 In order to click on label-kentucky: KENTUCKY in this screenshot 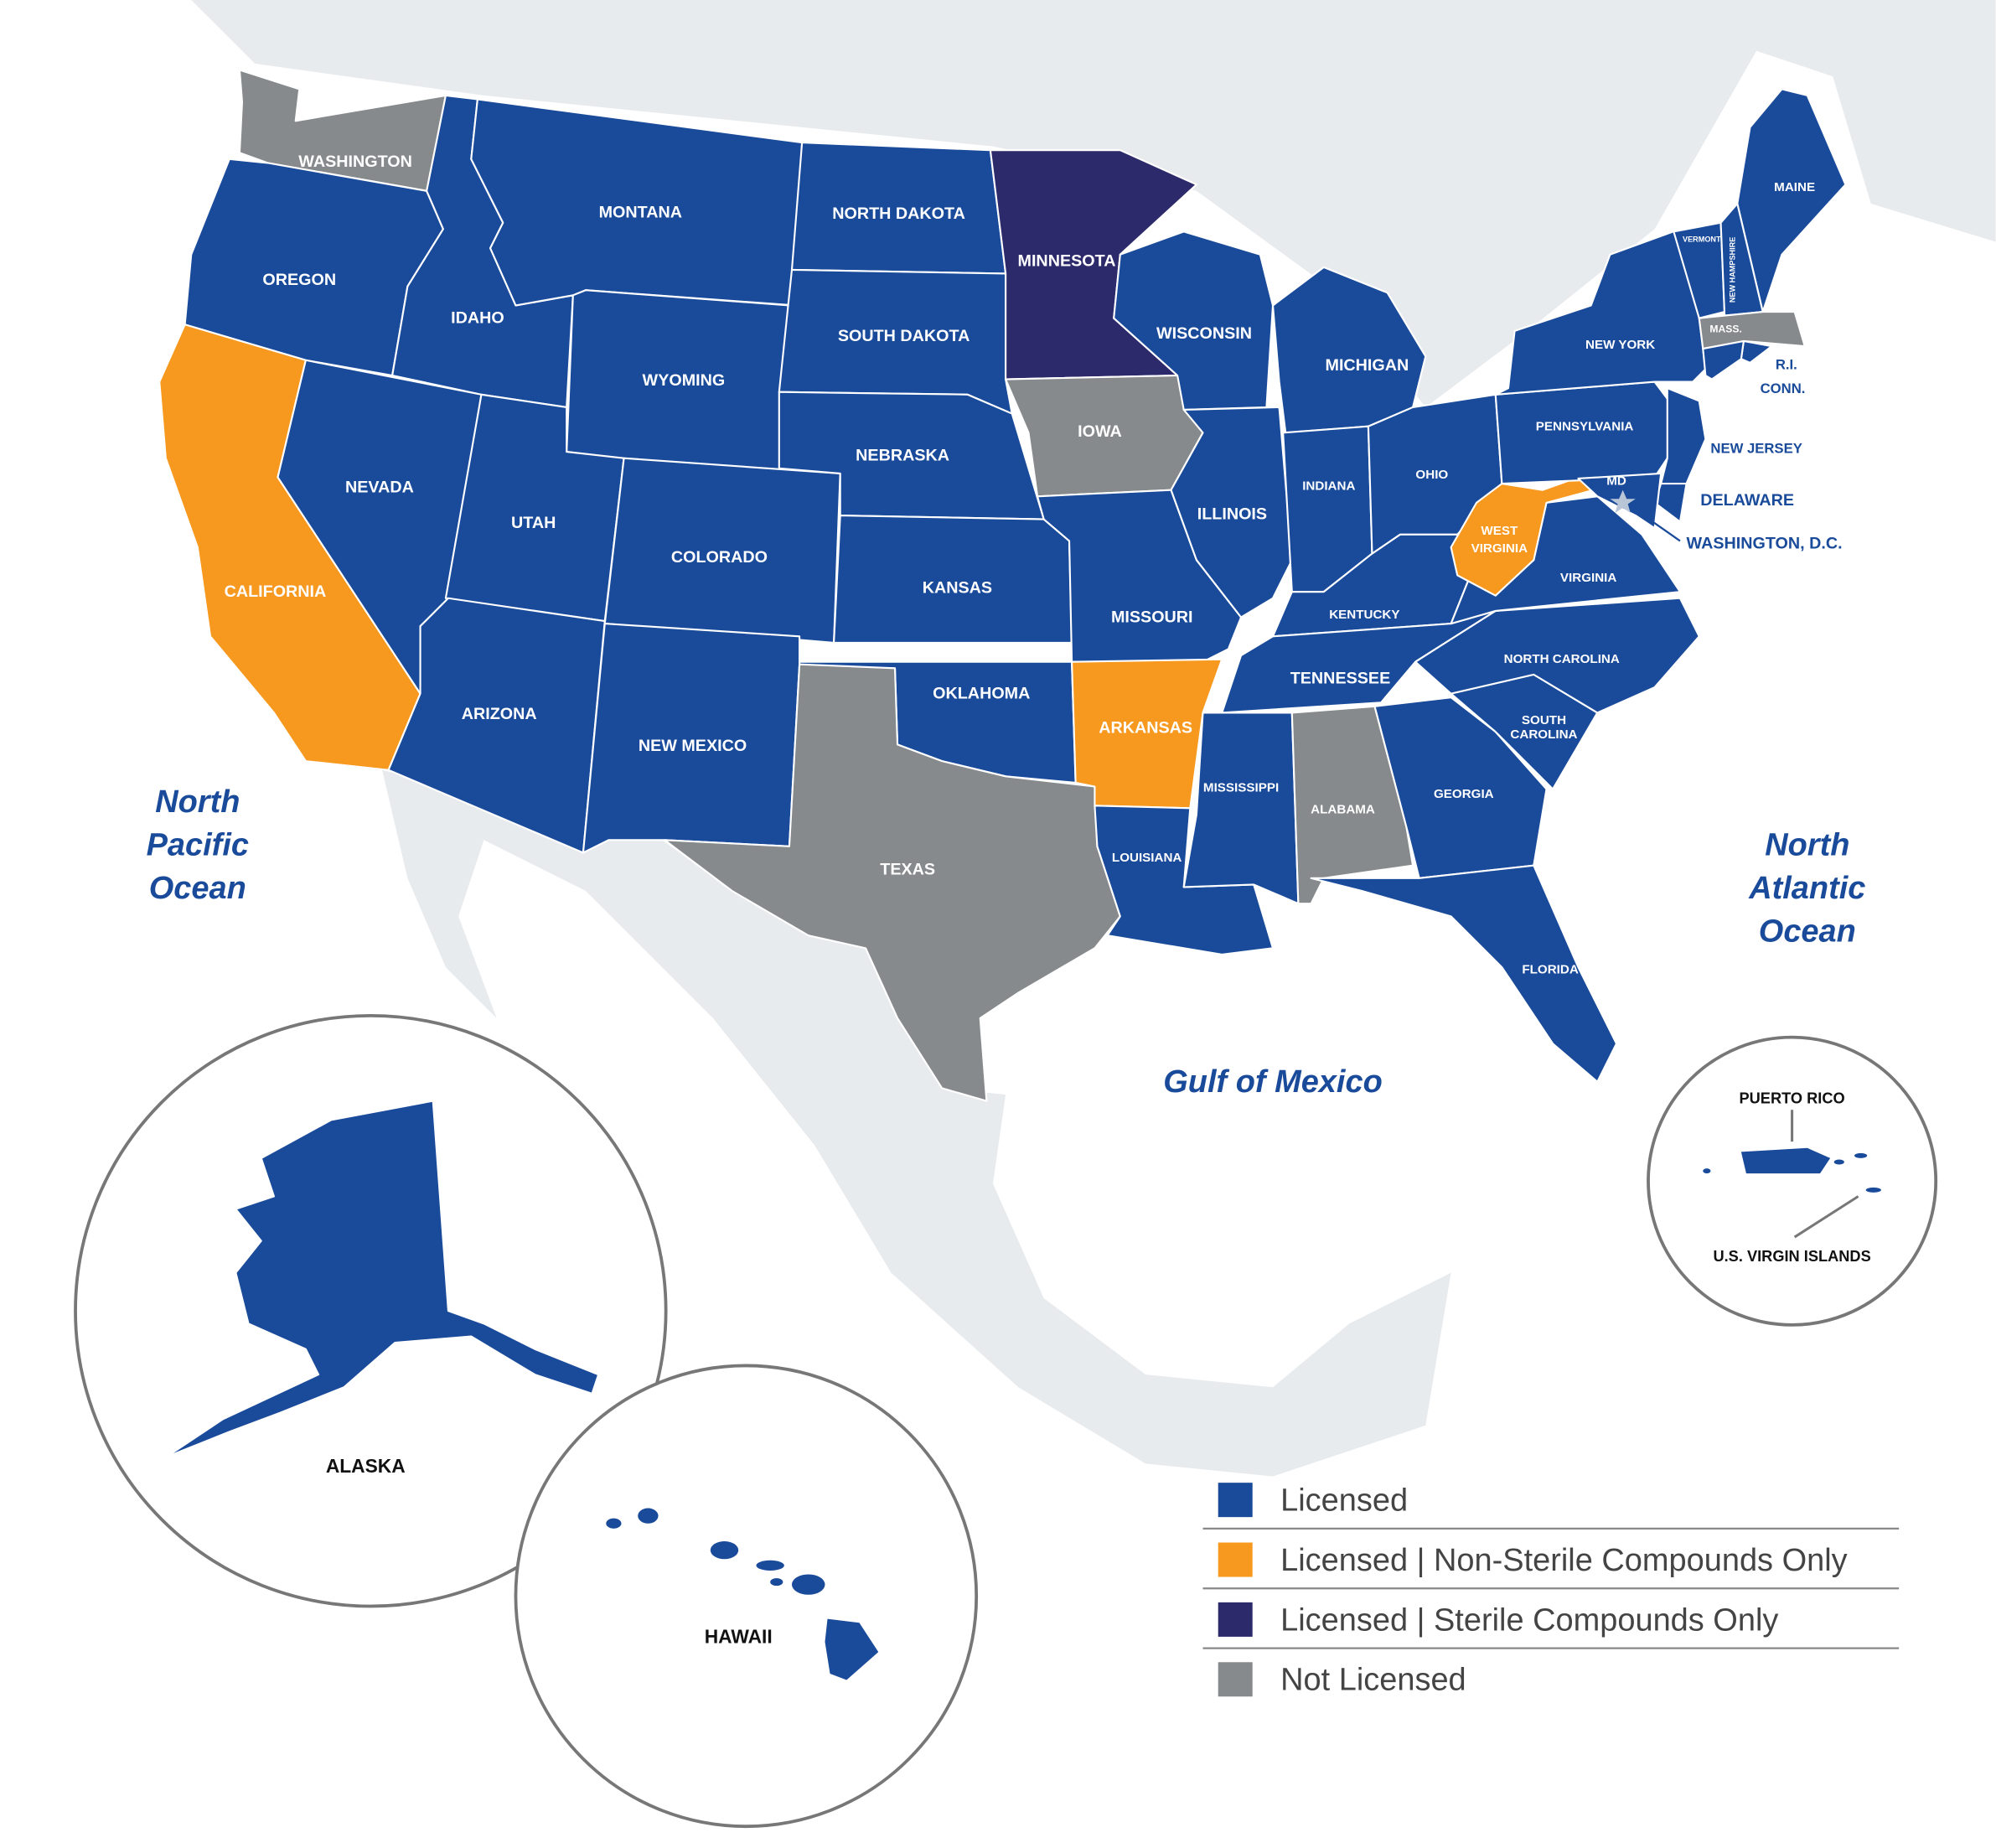, I will do `click(1364, 615)`.